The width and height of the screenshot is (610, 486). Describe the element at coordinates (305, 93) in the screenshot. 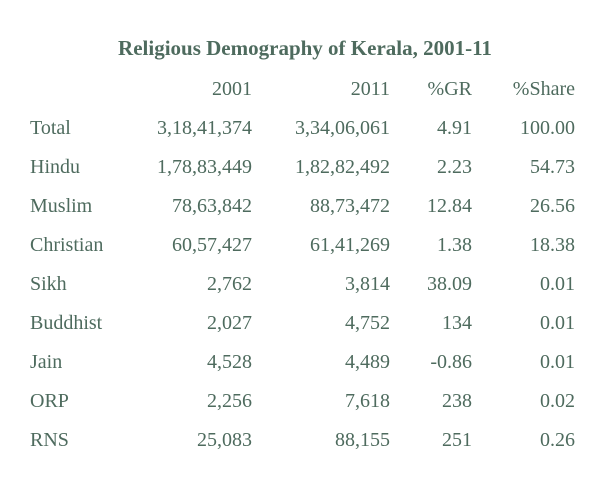

I see `header-row: 2001 2011 %GR %Share` at that location.